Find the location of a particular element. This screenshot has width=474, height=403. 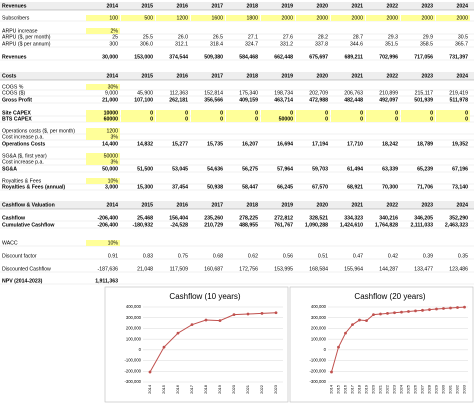

x-tick-label: 2026 is located at coordinates (415, 389).